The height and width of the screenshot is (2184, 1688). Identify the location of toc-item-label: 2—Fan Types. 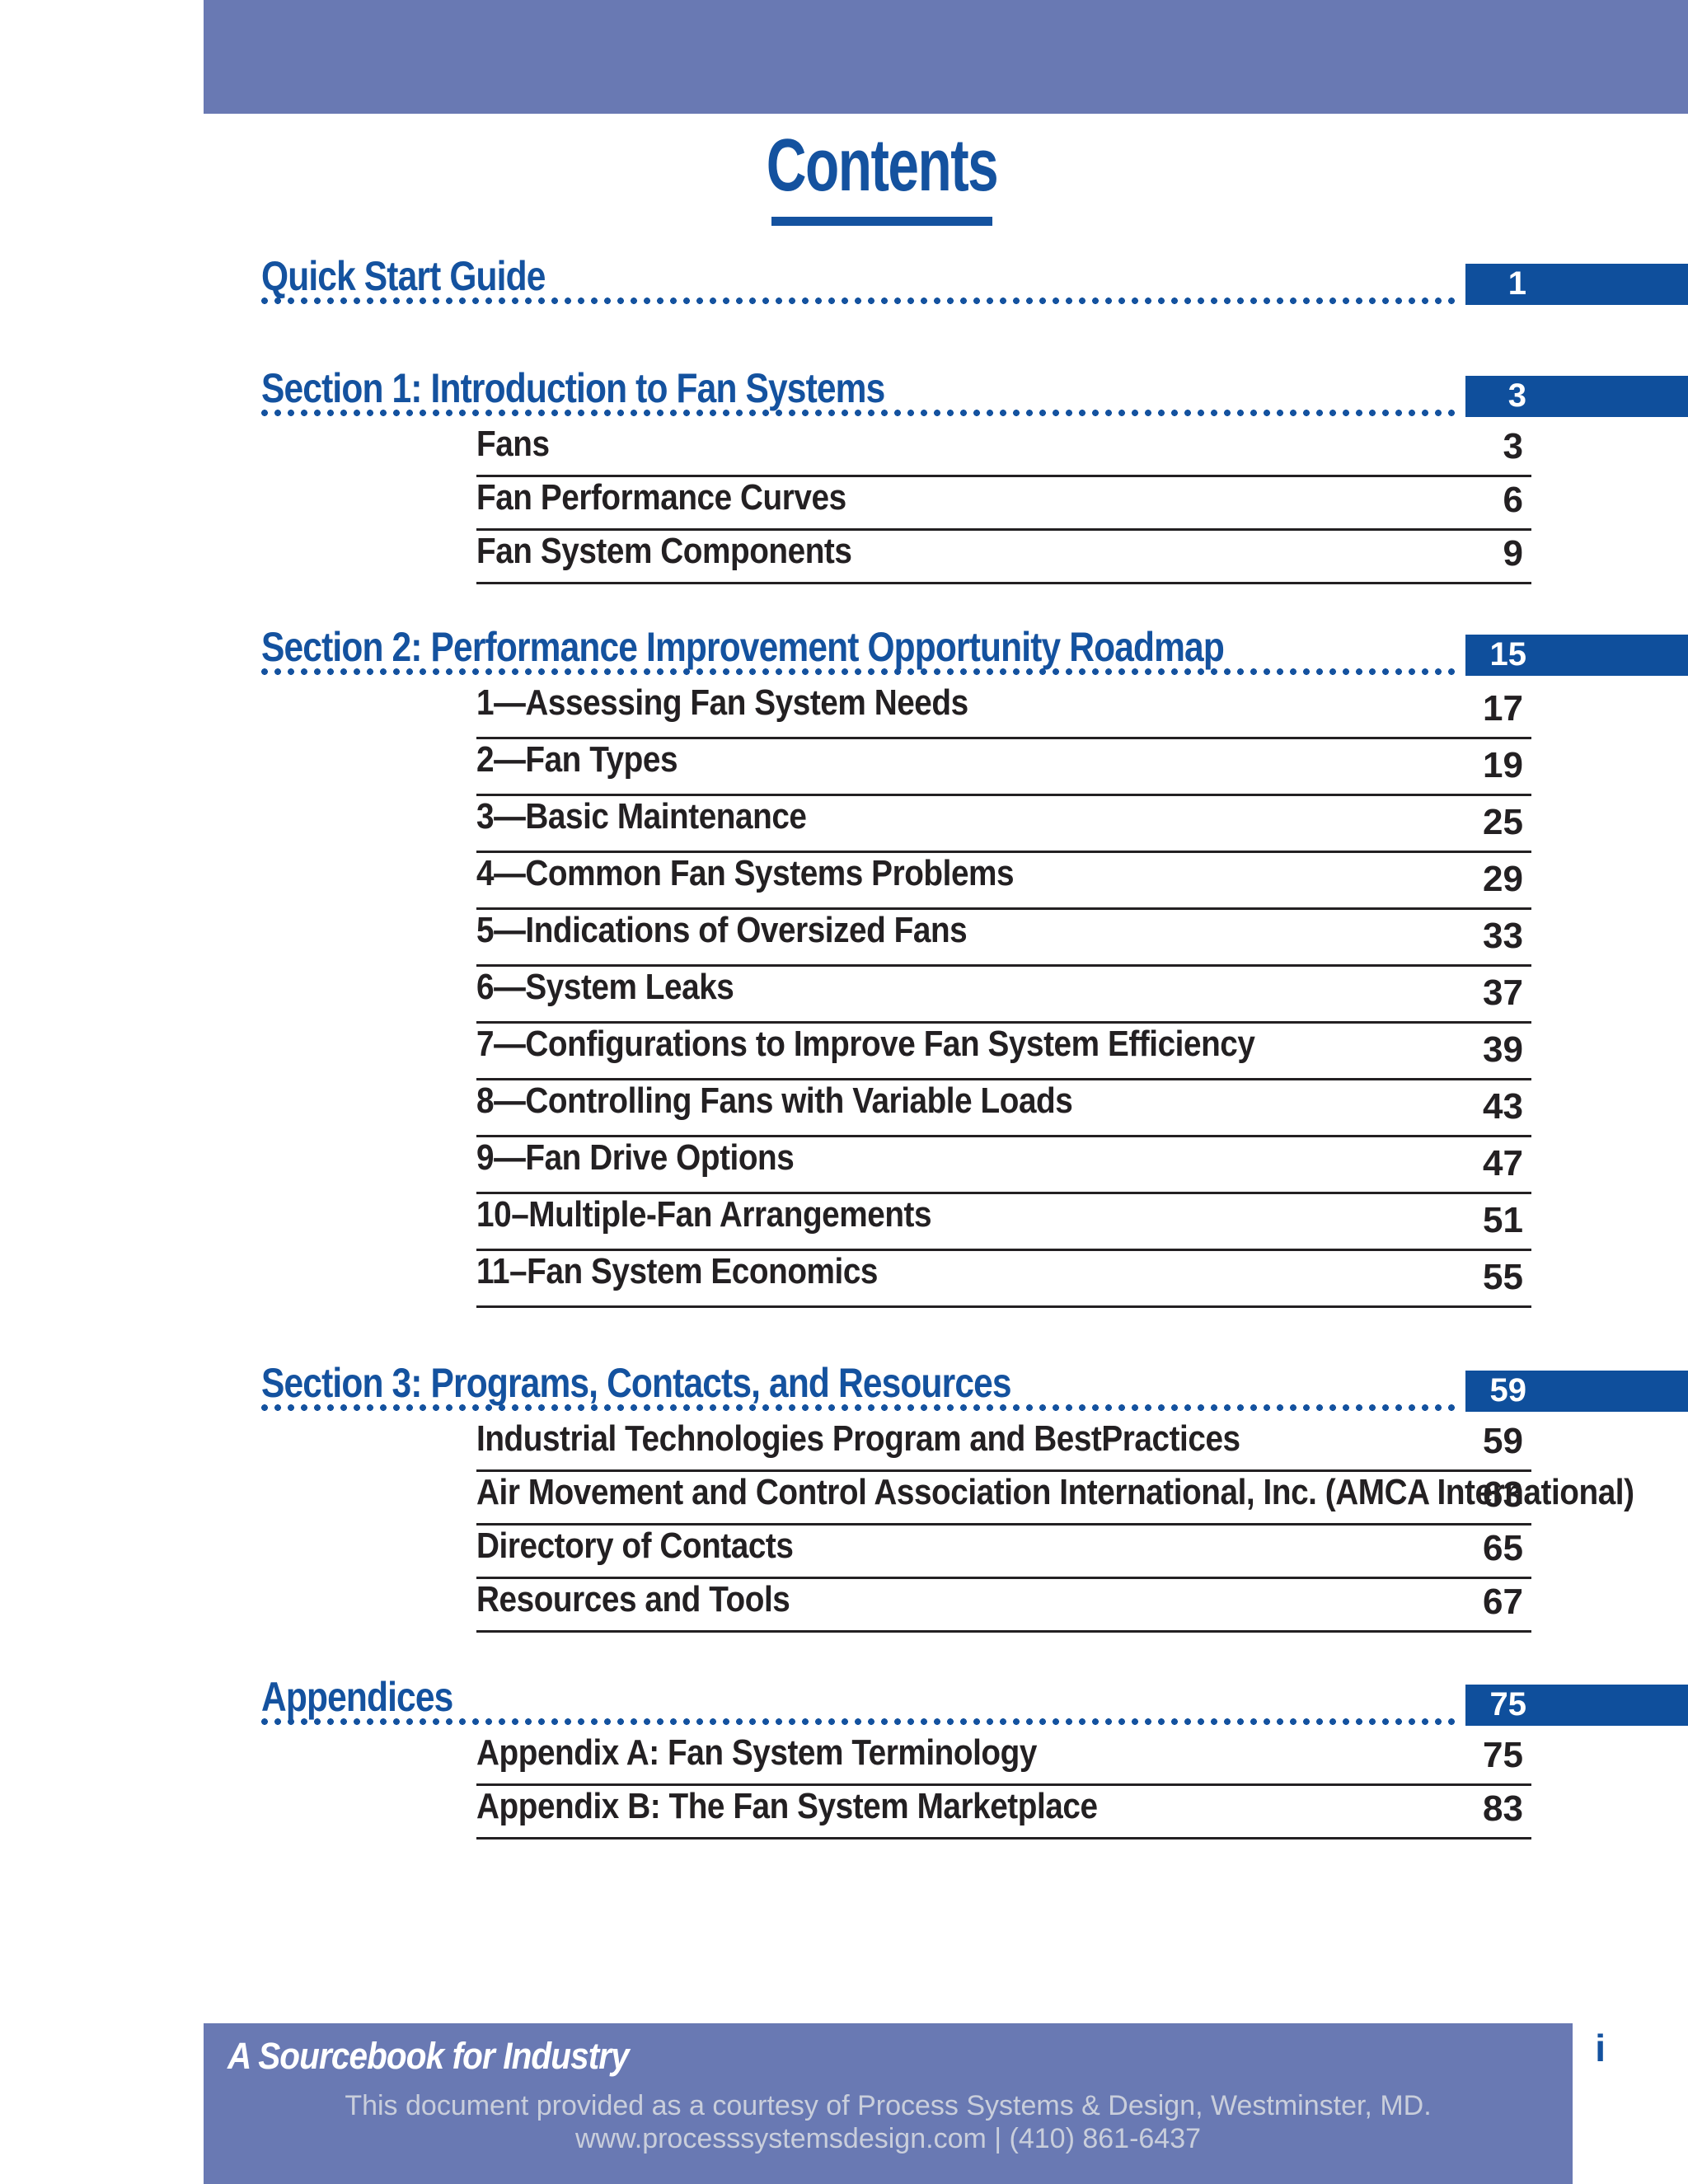
(577, 759).